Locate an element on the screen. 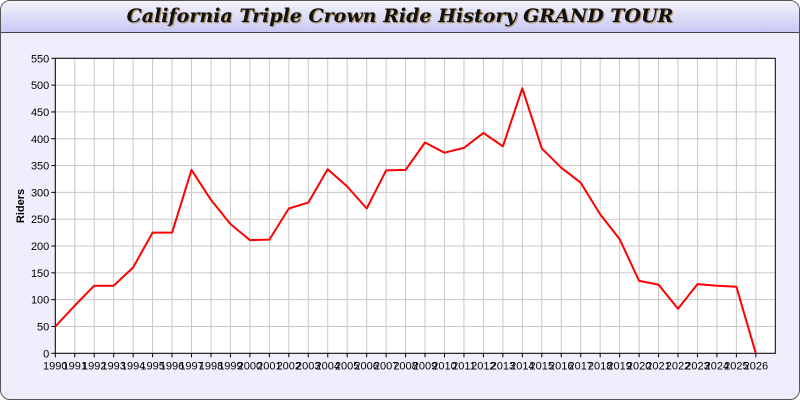  x-tick-label: 1990 is located at coordinates (55, 366).